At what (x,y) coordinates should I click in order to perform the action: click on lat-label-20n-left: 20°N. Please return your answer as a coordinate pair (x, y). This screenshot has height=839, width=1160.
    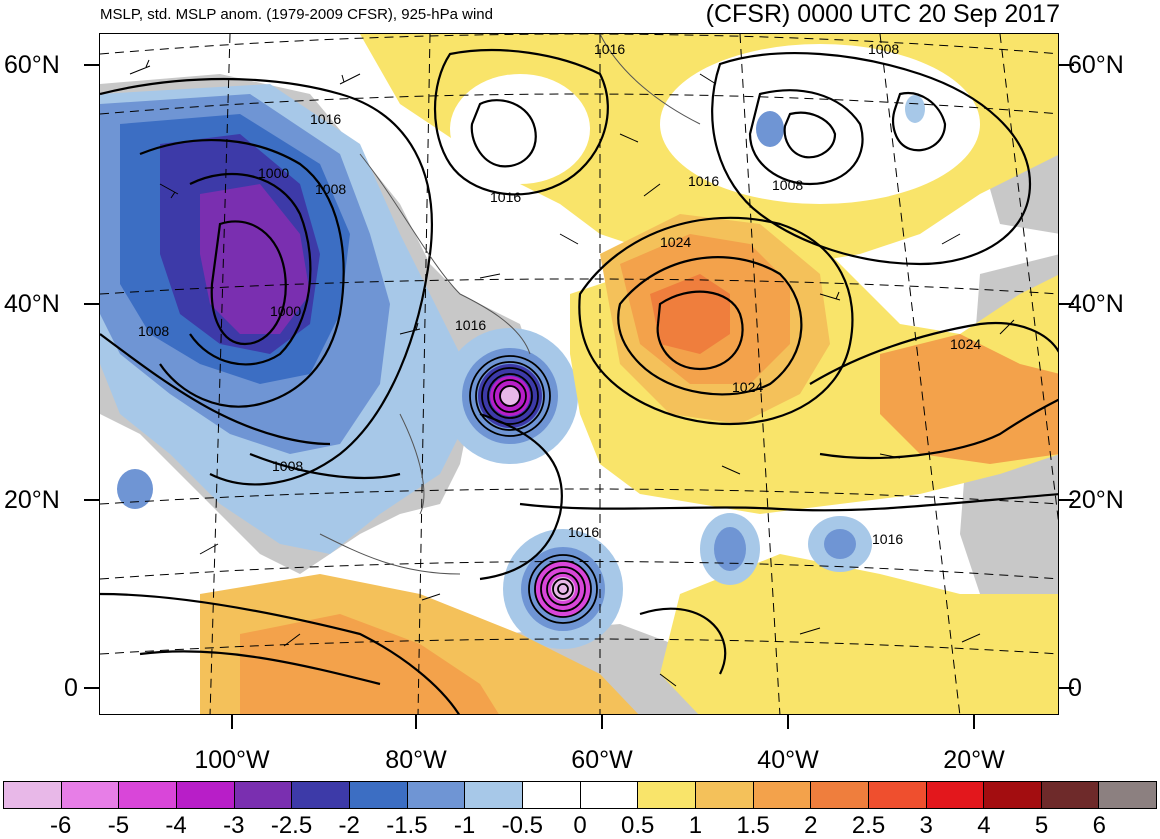
    Looking at the image, I should click on (32, 500).